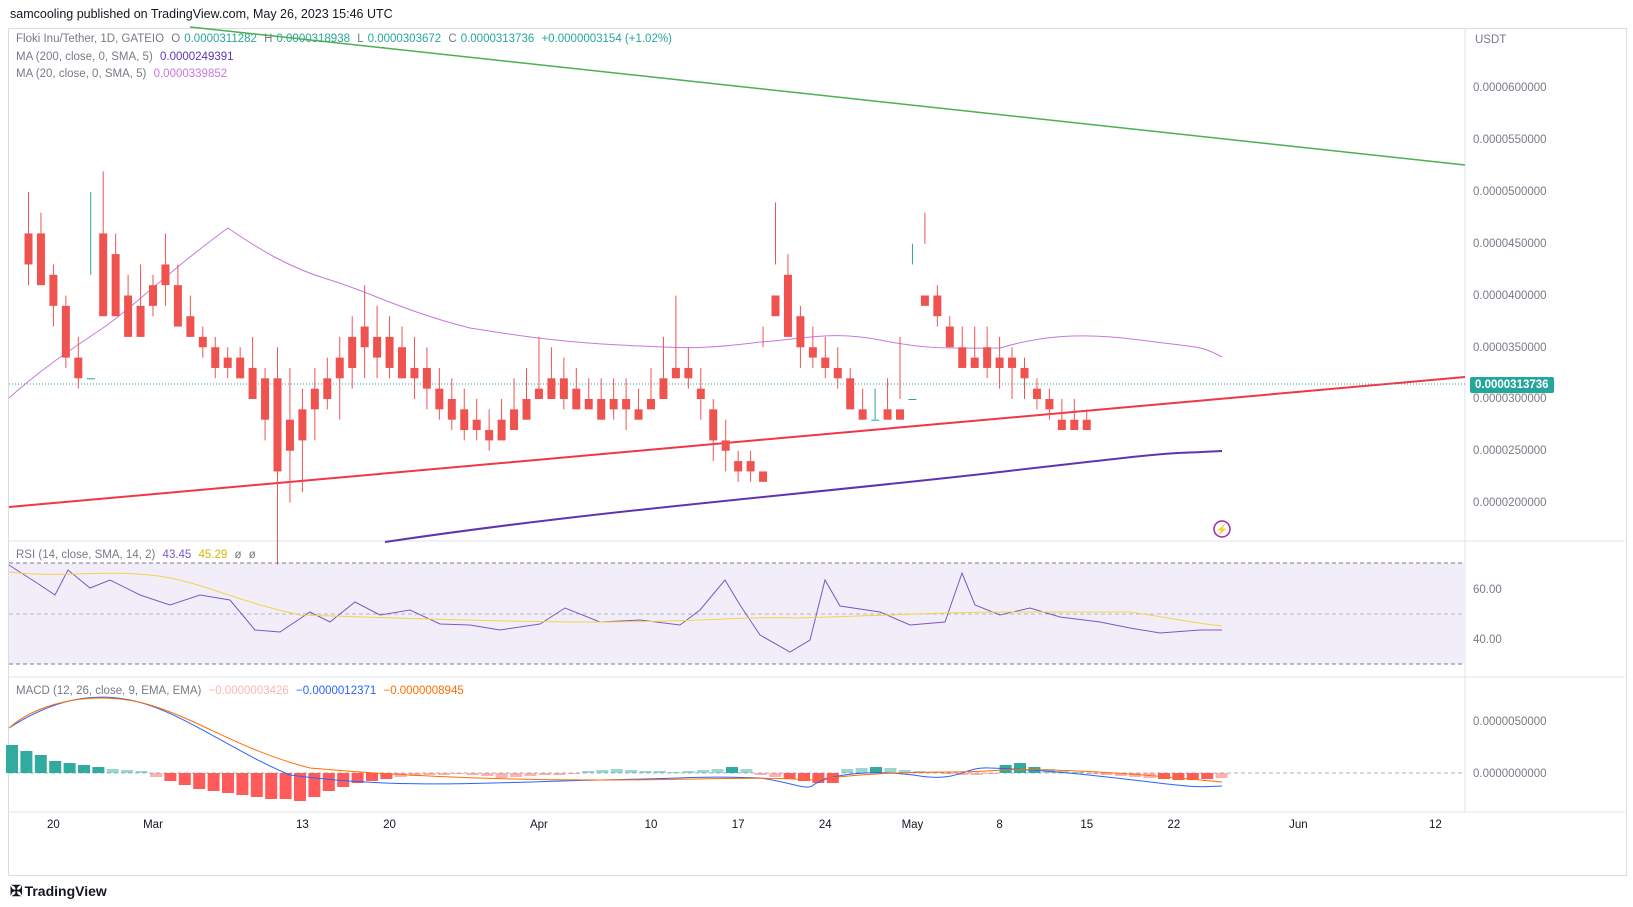  I want to click on macd-hist-value: −0.0000003426, so click(248, 691).